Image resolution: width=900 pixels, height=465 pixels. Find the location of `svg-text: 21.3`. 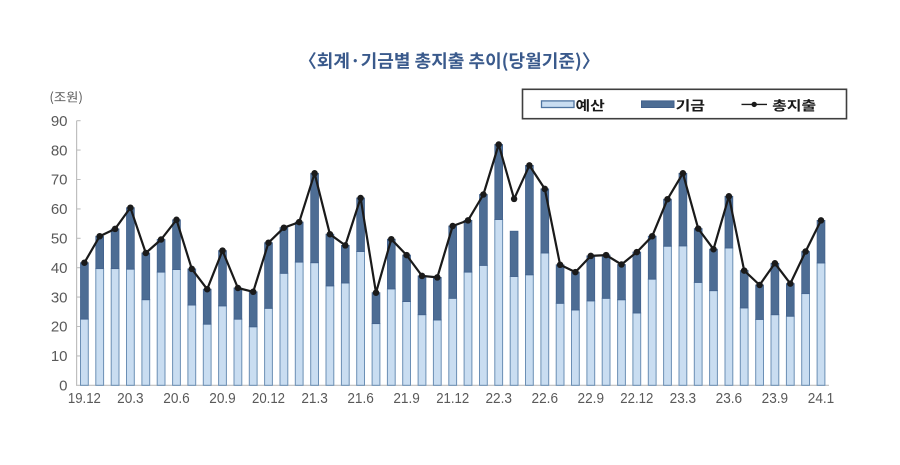

svg-text: 21.3 is located at coordinates (314, 399).